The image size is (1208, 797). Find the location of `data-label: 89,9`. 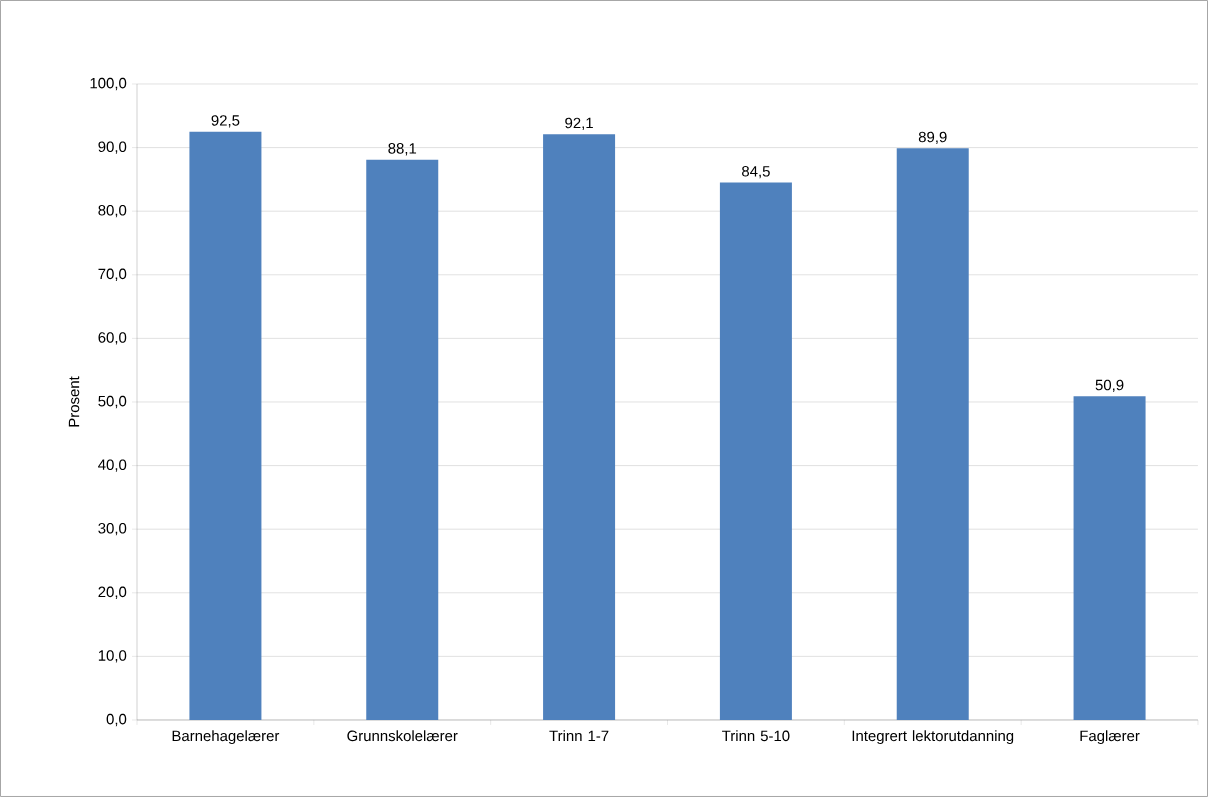

data-label: 89,9 is located at coordinates (932, 138).